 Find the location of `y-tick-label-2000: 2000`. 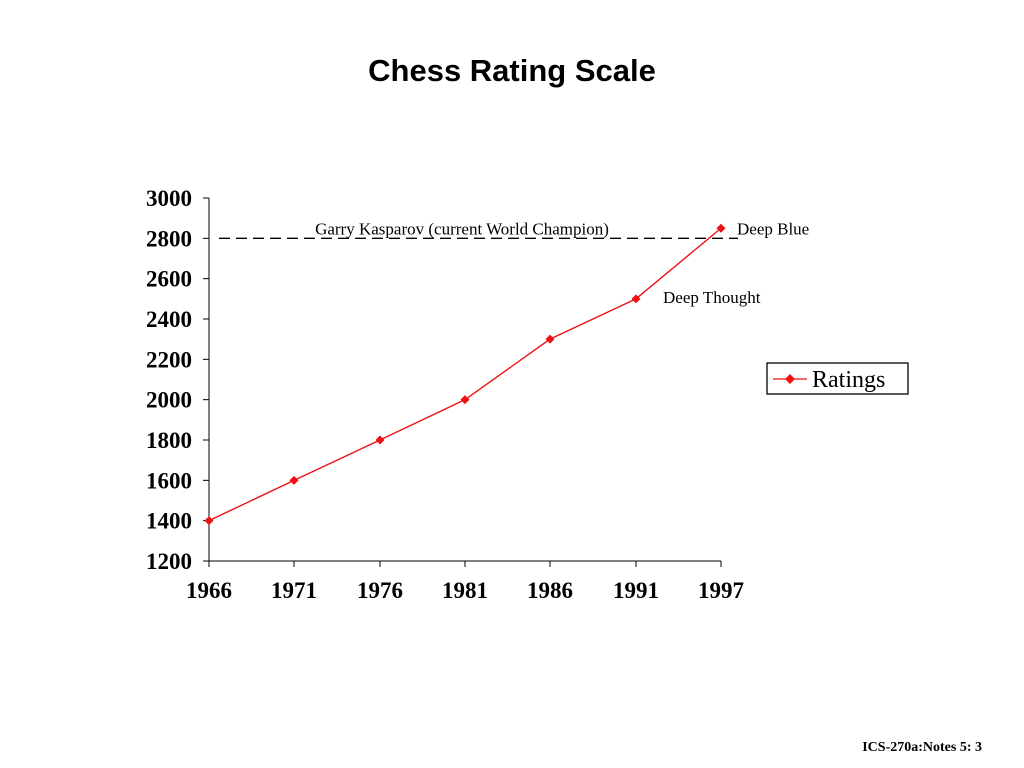

y-tick-label-2000: 2000 is located at coordinates (169, 400).